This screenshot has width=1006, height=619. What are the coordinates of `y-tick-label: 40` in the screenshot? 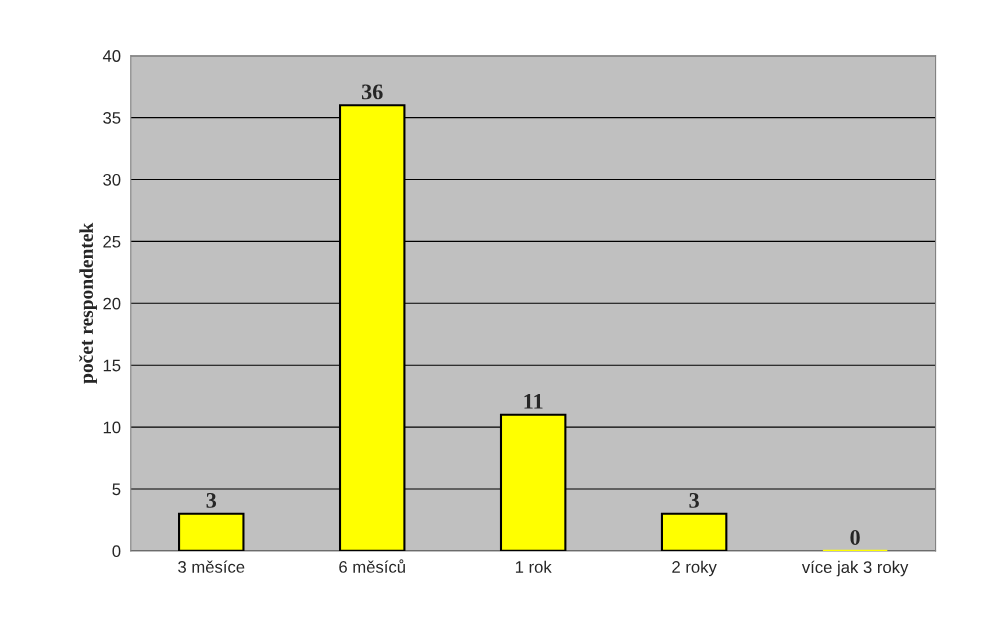 It's located at (111, 56).